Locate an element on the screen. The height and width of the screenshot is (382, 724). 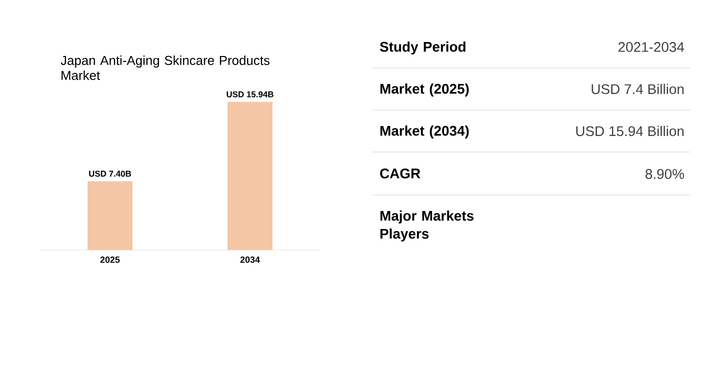
text: 8.90% is located at coordinates (665, 174).